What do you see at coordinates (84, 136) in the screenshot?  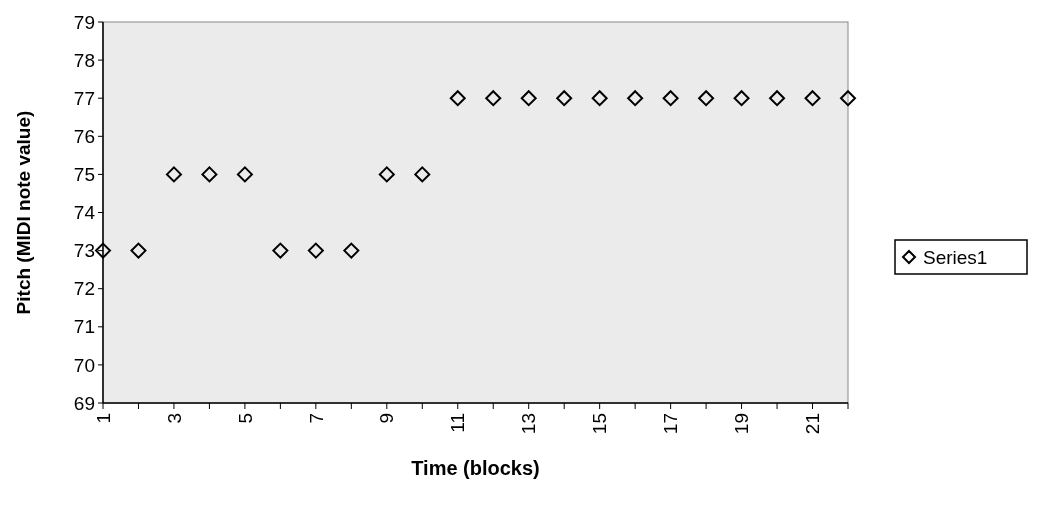 I see `y-tick-label: 76` at bounding box center [84, 136].